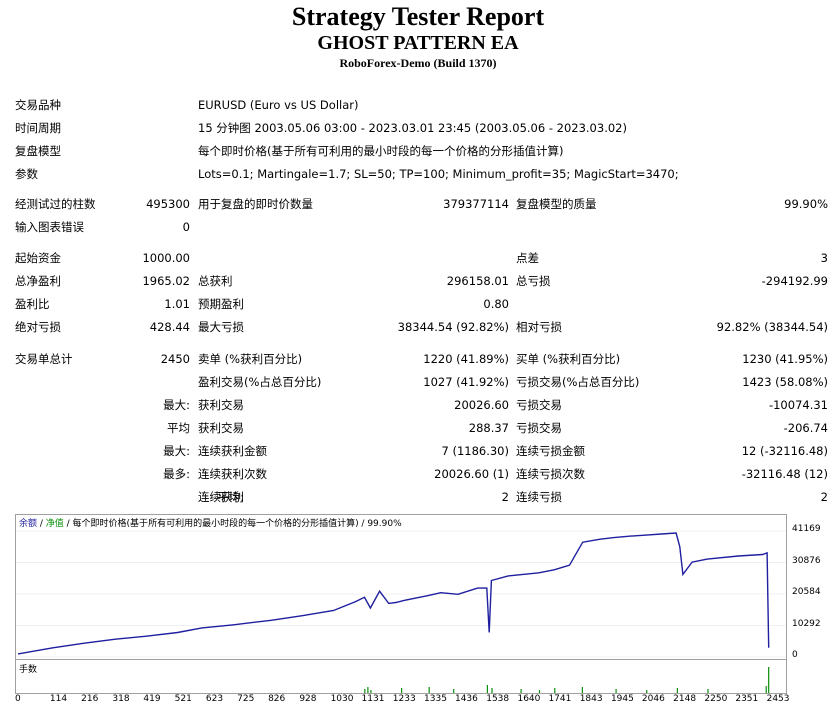 Image resolution: width=836 pixels, height=707 pixels. What do you see at coordinates (539, 497) in the screenshot?
I see `avg-cons-losses-label: 连续亏损` at bounding box center [539, 497].